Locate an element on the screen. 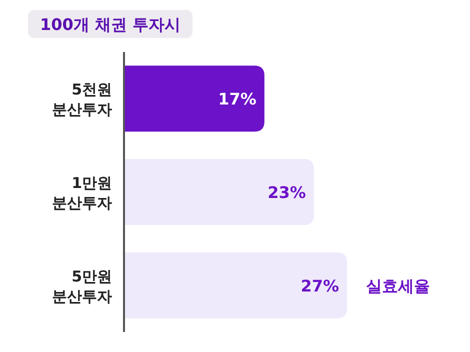  data-label: 23% is located at coordinates (287, 192).